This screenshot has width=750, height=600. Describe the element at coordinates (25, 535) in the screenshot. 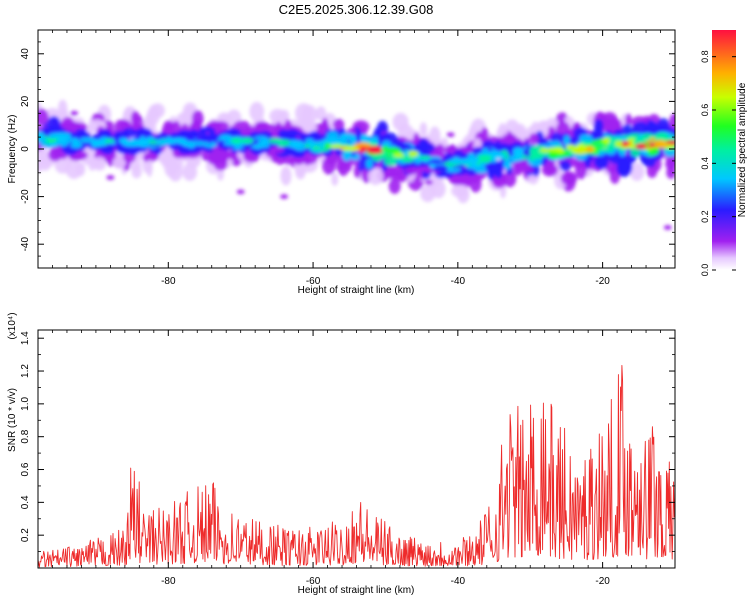

I see `snr-y-tick-label: 0.2` at that location.